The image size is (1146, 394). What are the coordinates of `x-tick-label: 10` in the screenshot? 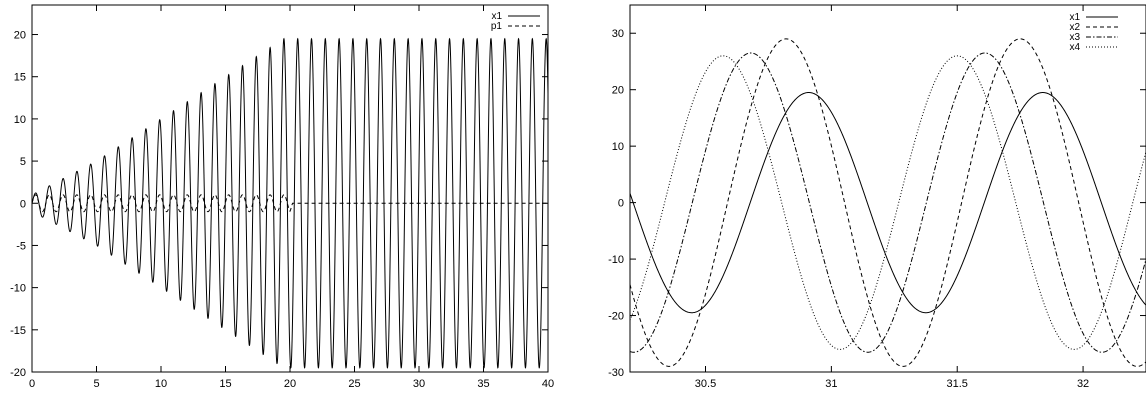 It's located at (161, 384).